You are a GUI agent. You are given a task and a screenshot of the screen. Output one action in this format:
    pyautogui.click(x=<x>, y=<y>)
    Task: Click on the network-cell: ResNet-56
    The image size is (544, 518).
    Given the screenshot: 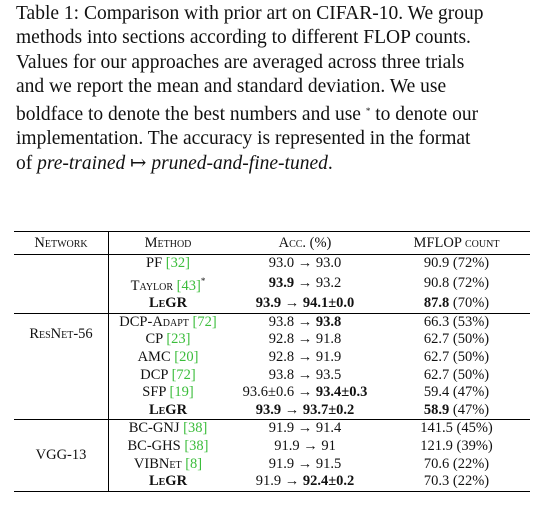 What is the action you would take?
    pyautogui.click(x=61, y=366)
    